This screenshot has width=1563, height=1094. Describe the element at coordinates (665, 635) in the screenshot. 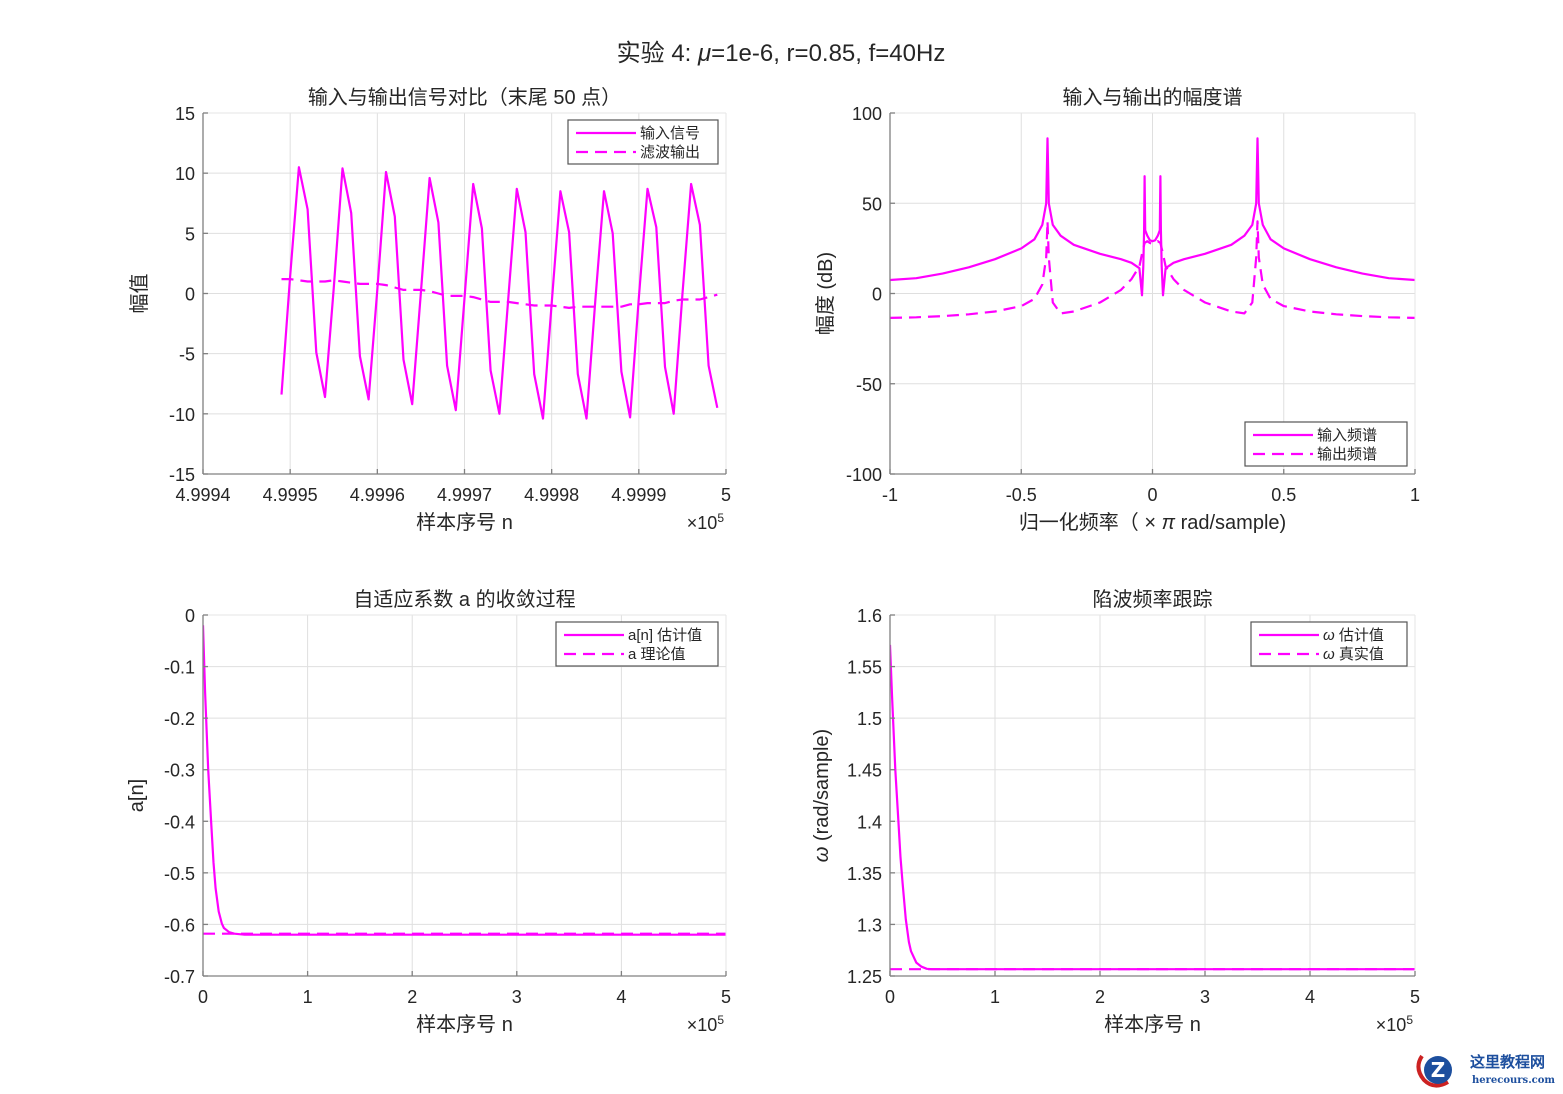

I see `legend-entry: a[n] 估计值` at that location.